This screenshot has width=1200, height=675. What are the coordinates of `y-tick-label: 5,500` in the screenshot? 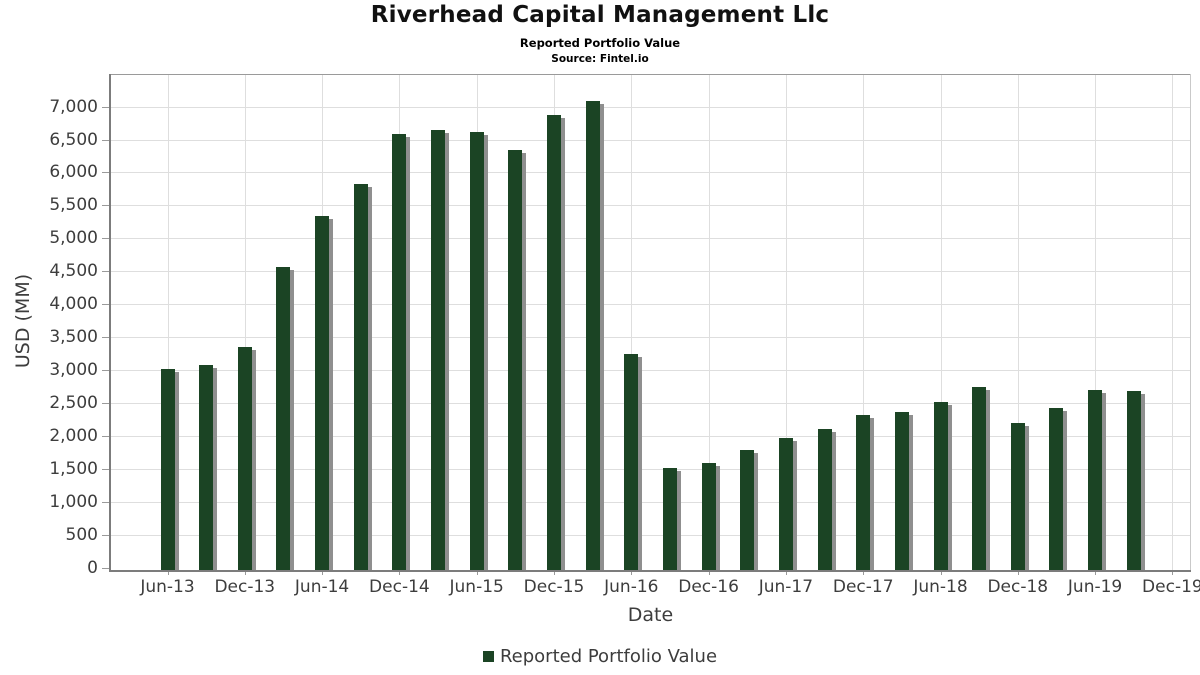 It's located at (73, 205).